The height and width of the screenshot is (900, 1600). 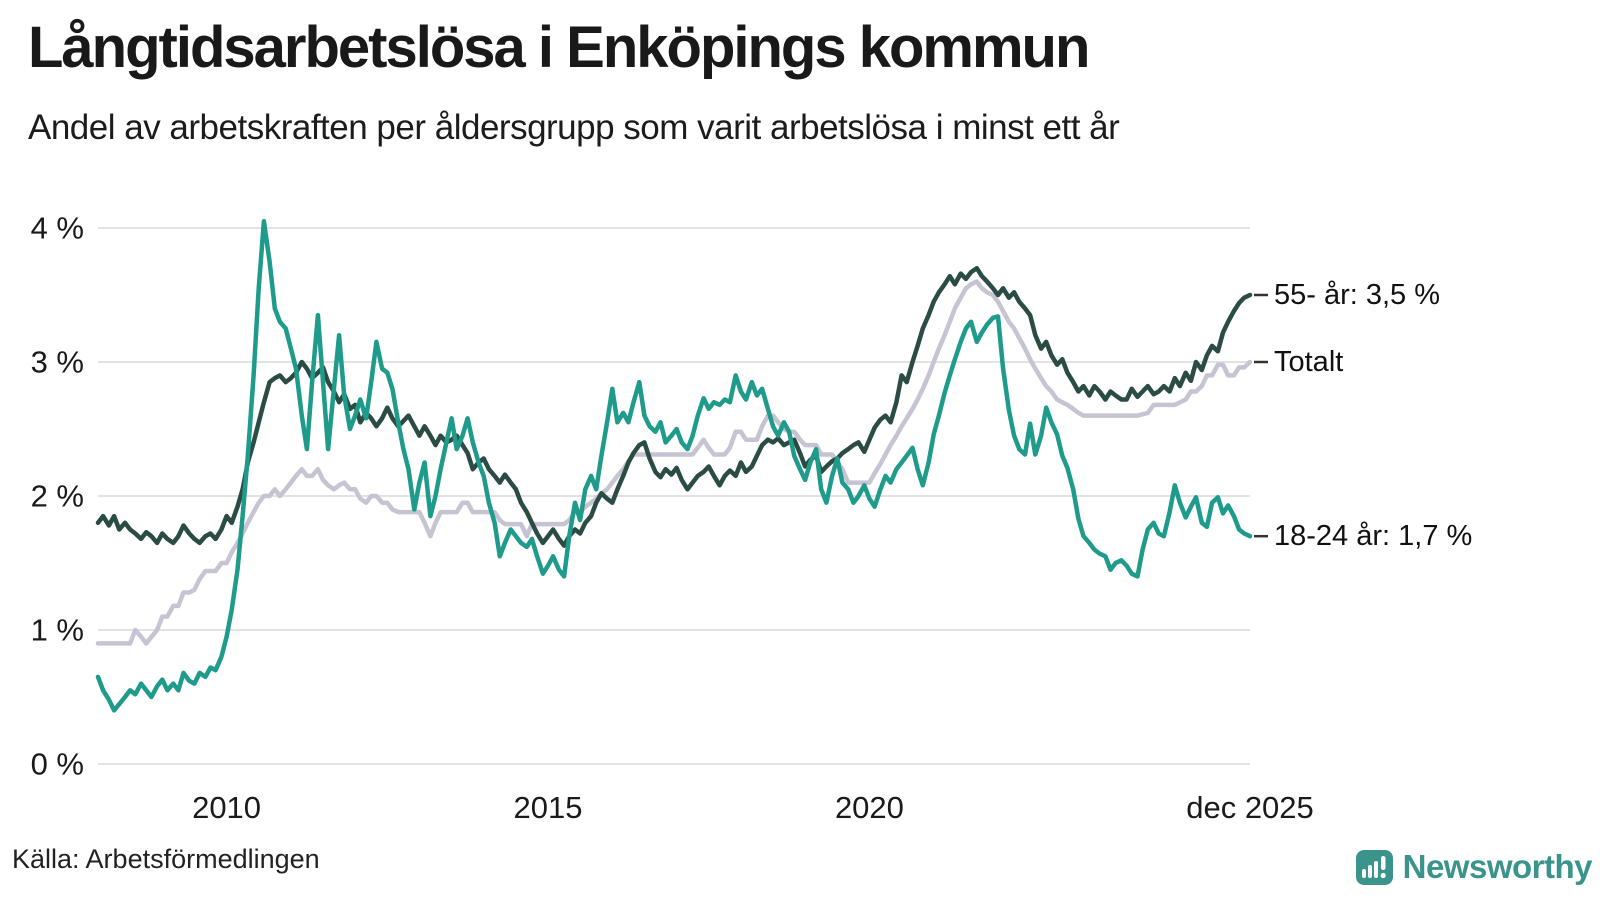 What do you see at coordinates (57, 228) in the screenshot?
I see `y-tick-label: 4 %` at bounding box center [57, 228].